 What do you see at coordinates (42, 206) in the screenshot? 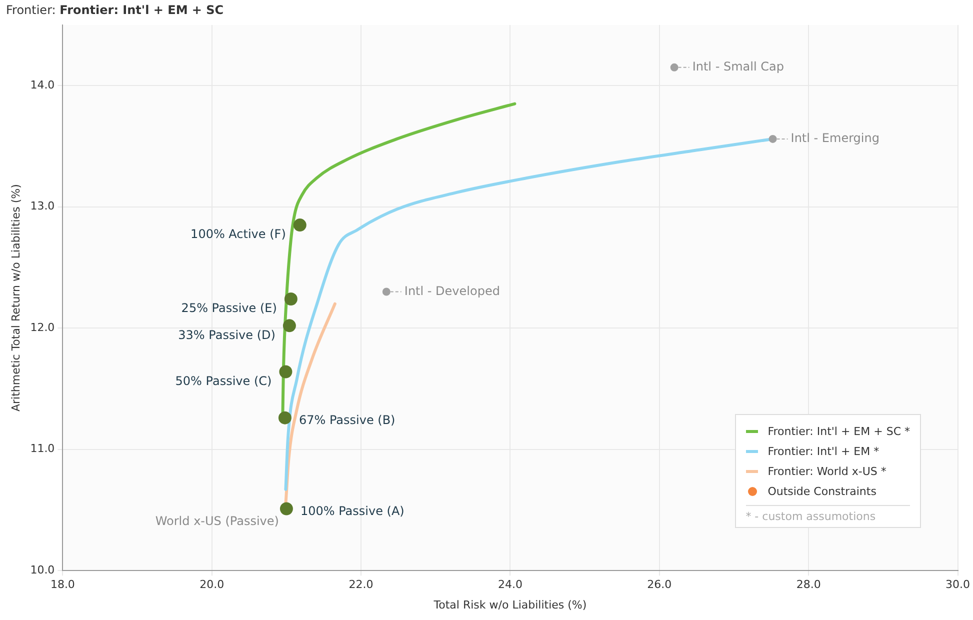
I see `y-tick-label: 13.0` at bounding box center [42, 206].